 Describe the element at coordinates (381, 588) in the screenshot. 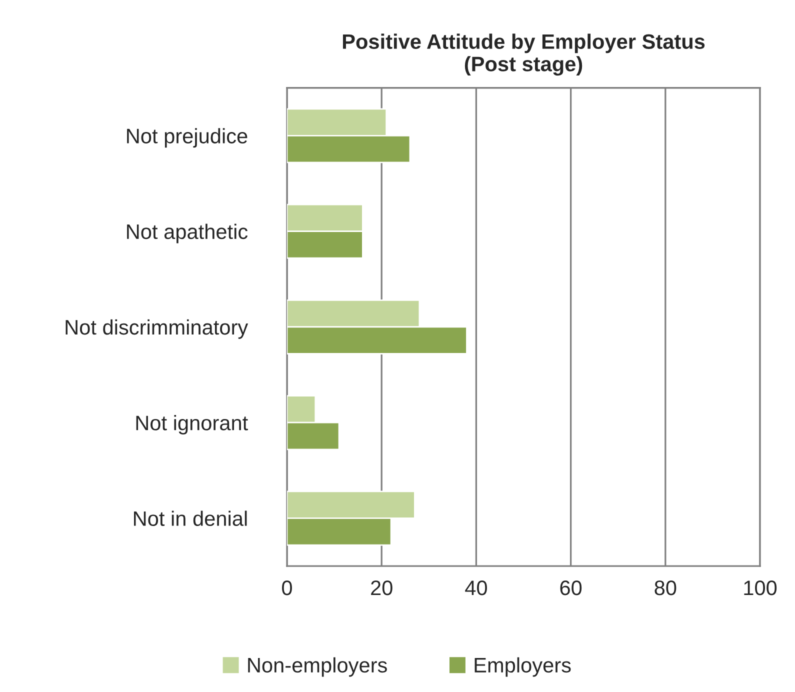

I see `x-tick-label: 20` at that location.